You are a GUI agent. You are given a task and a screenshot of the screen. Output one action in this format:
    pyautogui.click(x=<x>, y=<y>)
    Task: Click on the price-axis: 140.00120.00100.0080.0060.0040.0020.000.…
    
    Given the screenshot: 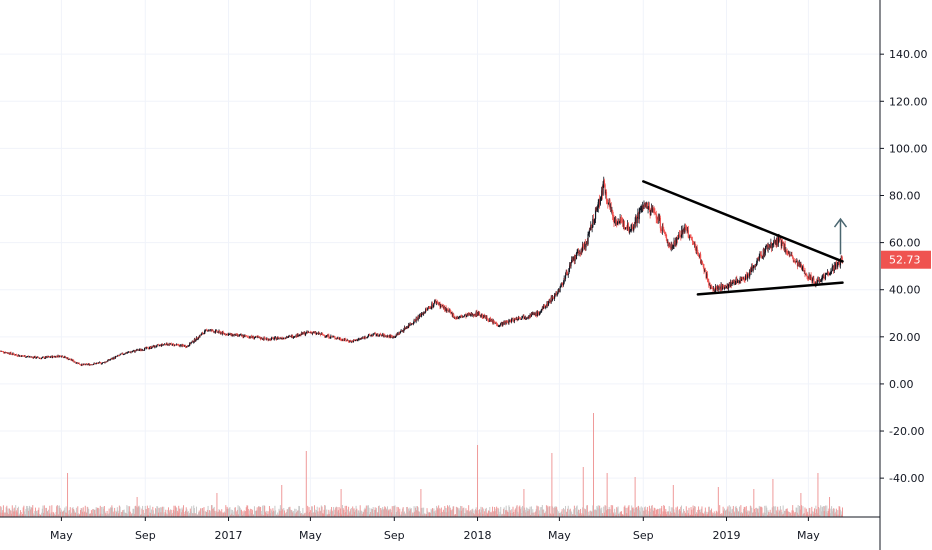 What is the action you would take?
    pyautogui.click(x=904, y=266)
    